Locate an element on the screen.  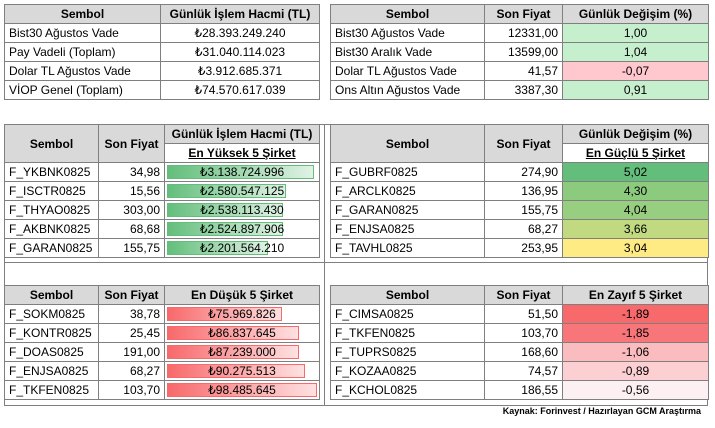
volume-bar-cell: ₺90.275.513 is located at coordinates (242, 371).